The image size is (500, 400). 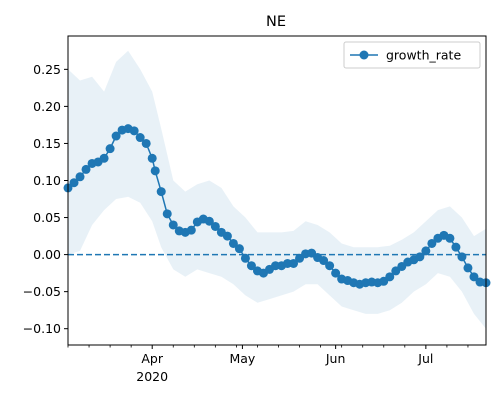 What do you see at coordinates (364, 55) in the screenshot?
I see `legend-marker-swatch` at bounding box center [364, 55].